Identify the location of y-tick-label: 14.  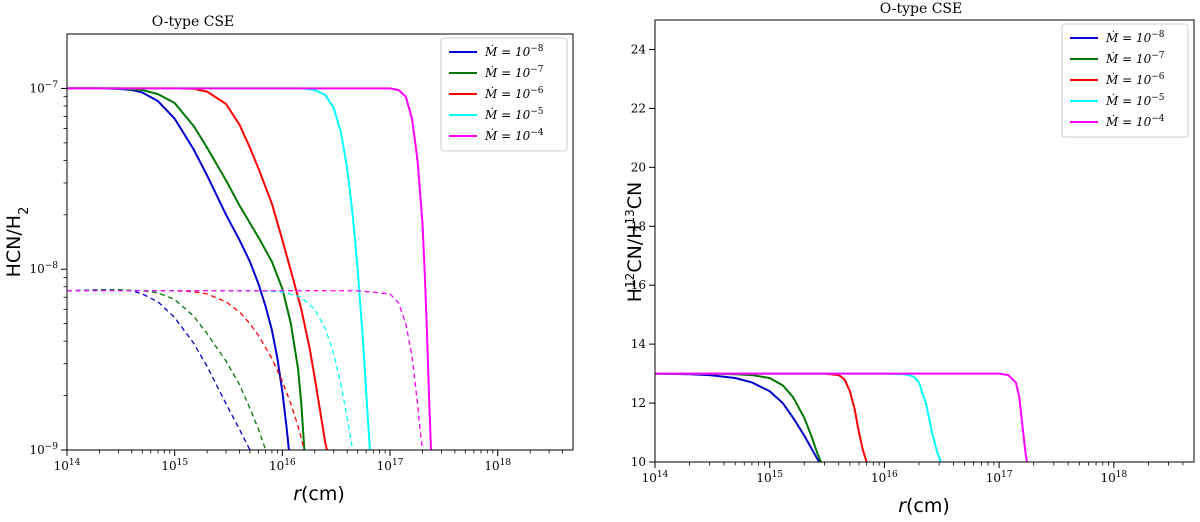
(639, 344).